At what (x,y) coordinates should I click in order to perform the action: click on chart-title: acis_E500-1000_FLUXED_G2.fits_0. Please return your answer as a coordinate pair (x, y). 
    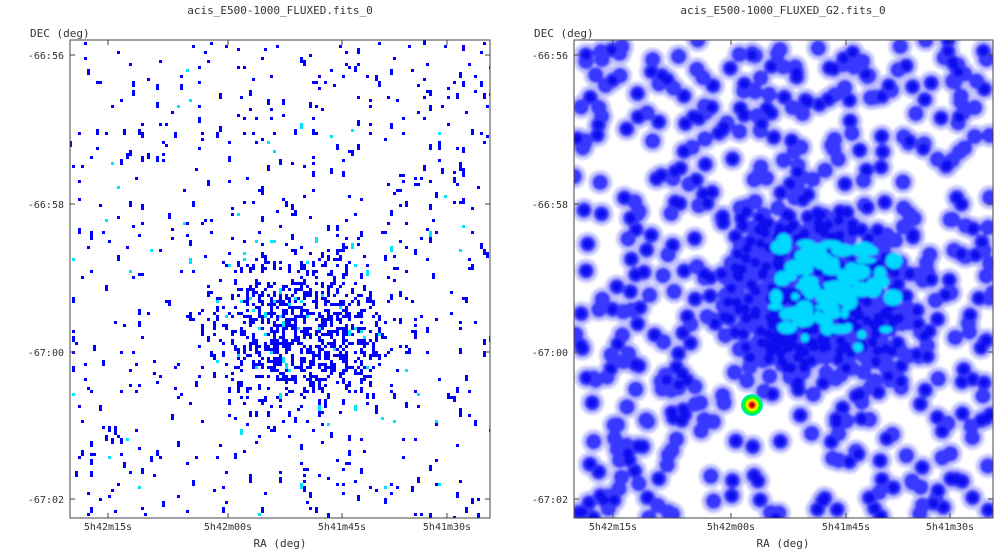
    Looking at the image, I should click on (782, 10).